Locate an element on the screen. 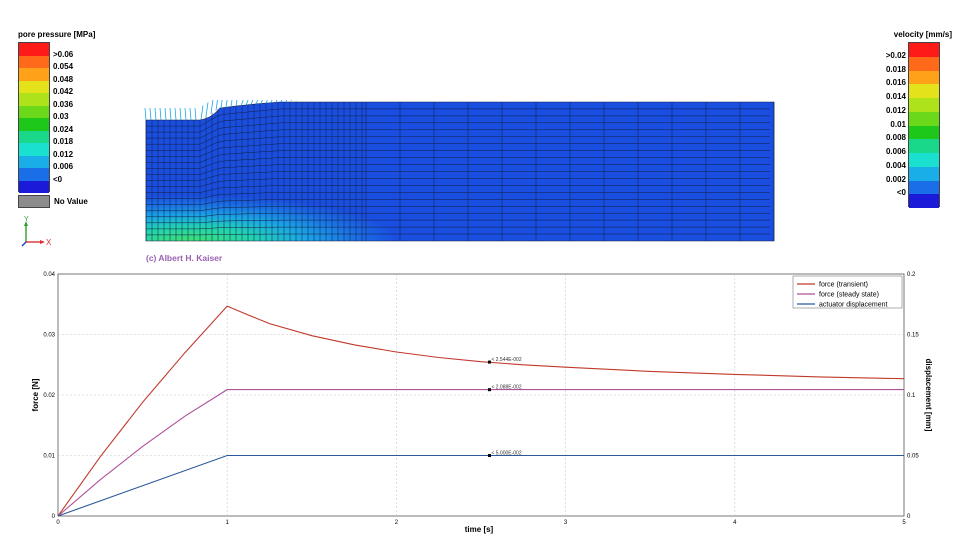  y-right-tick-label: 0.2 is located at coordinates (911, 275).